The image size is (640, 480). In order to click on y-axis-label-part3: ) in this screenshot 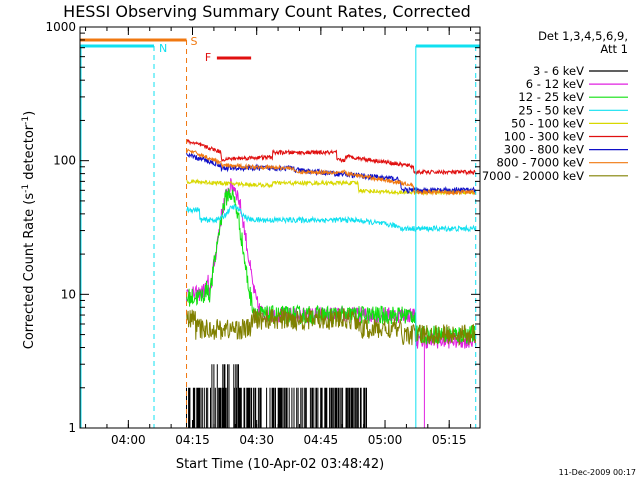, I will do `click(29, 113)`.